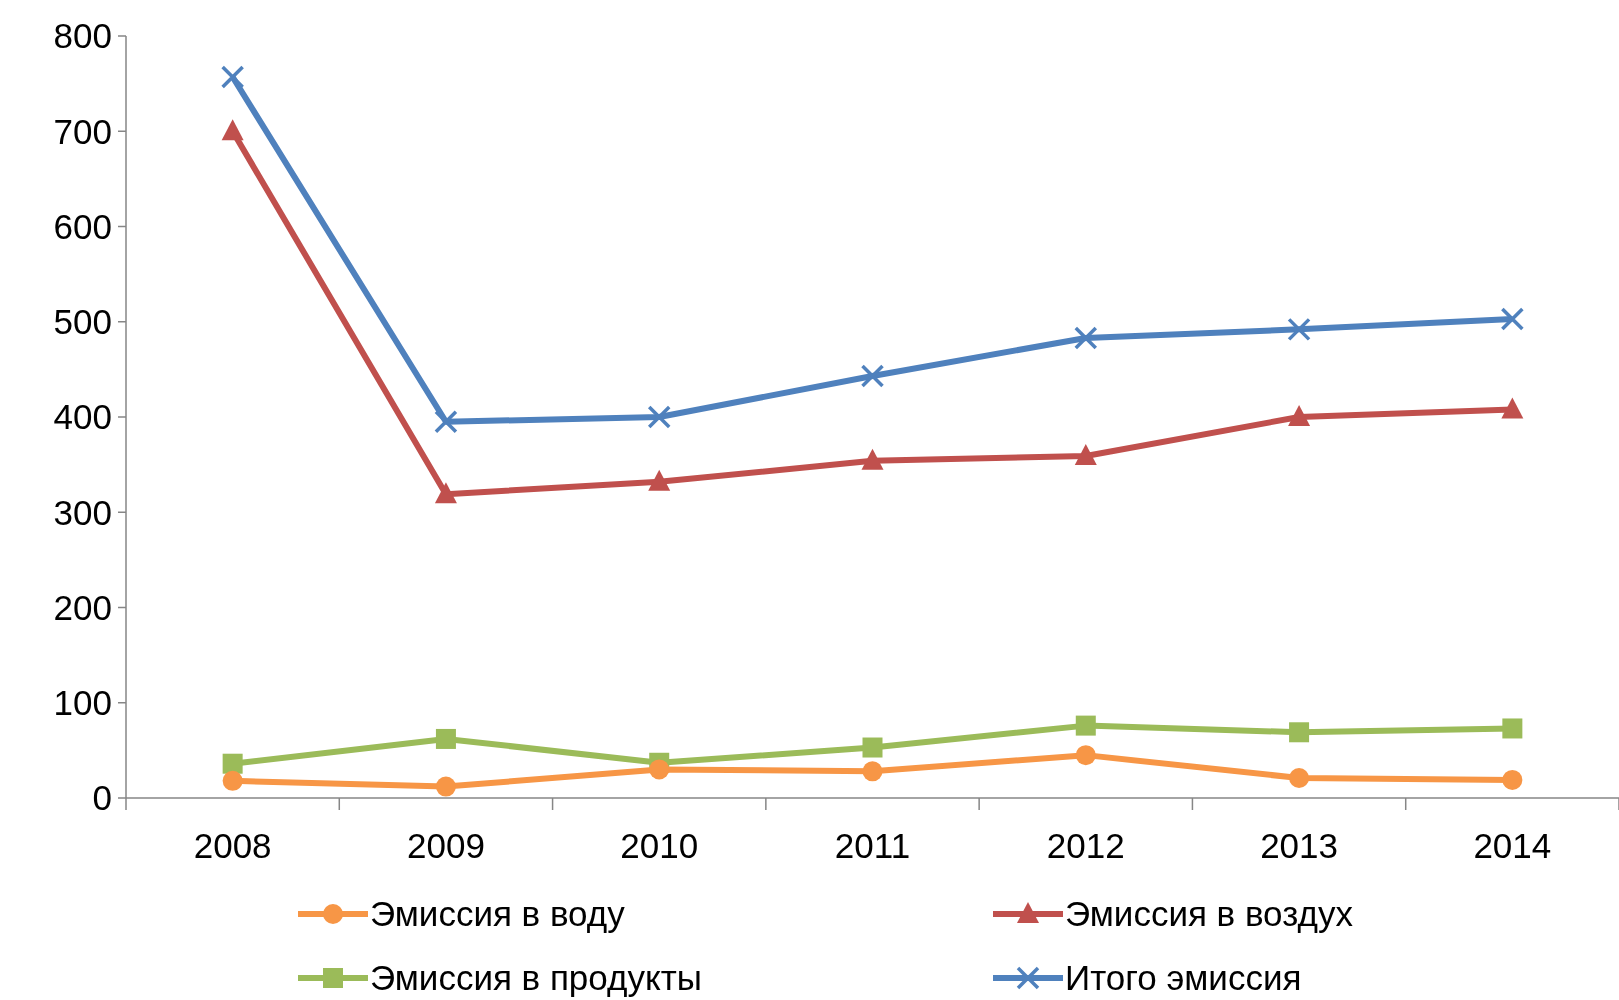 The width and height of the screenshot is (1619, 1000). I want to click on y-tick-label: 600, so click(82, 226).